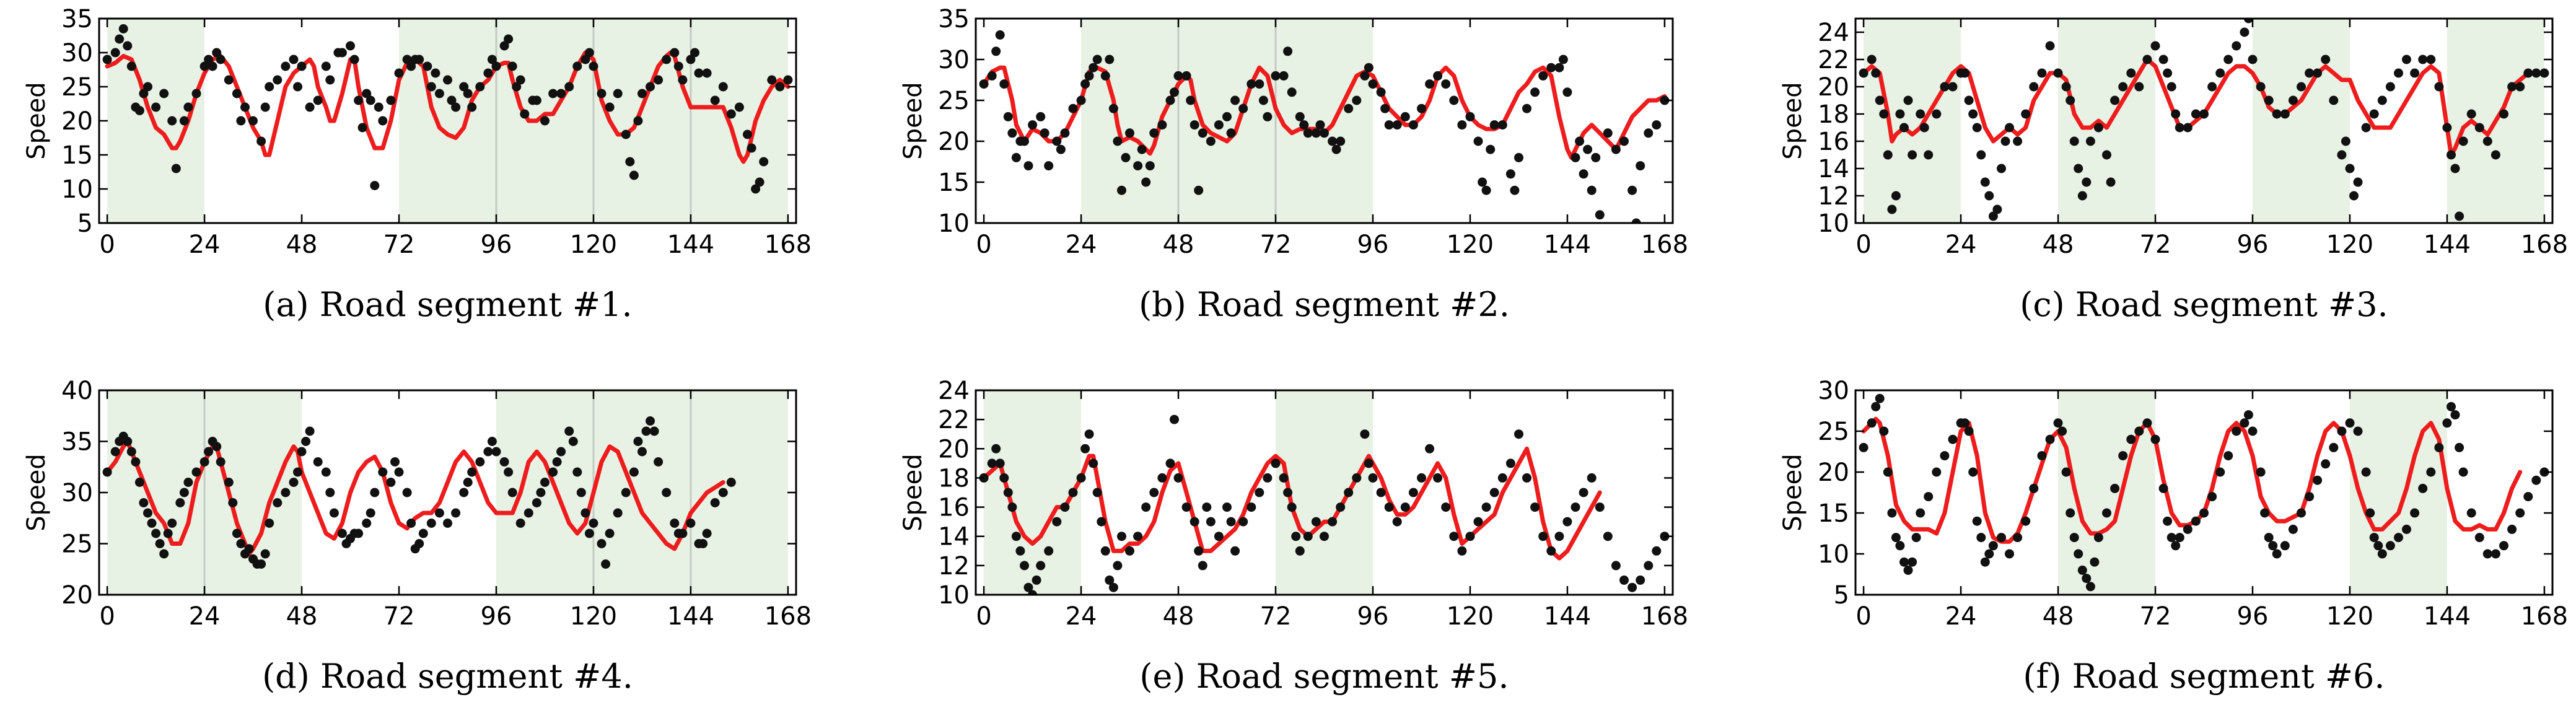 The height and width of the screenshot is (723, 2576). I want to click on y-tick-label: 14, so click(1833, 169).